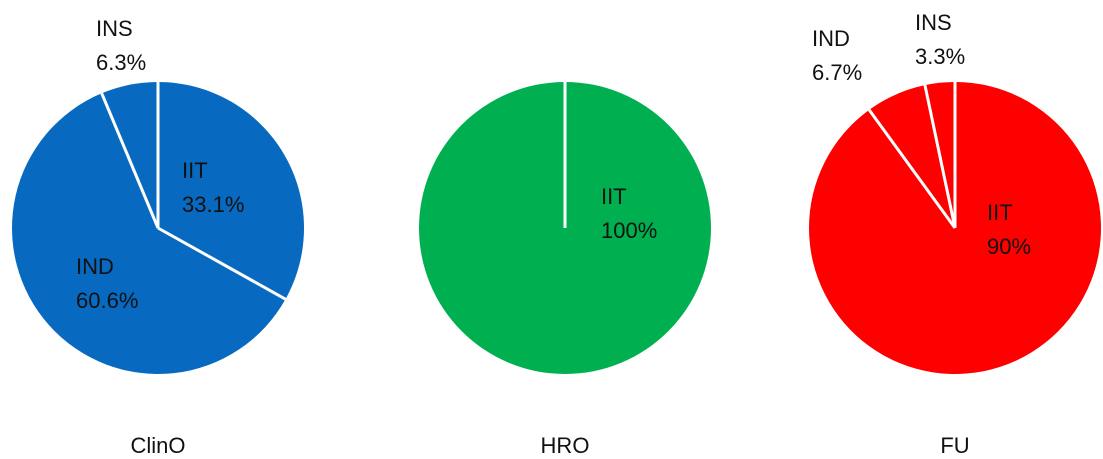 Image resolution: width=1103 pixels, height=459 pixels. I want to click on slice-value-label: 6.7%, so click(837, 72).